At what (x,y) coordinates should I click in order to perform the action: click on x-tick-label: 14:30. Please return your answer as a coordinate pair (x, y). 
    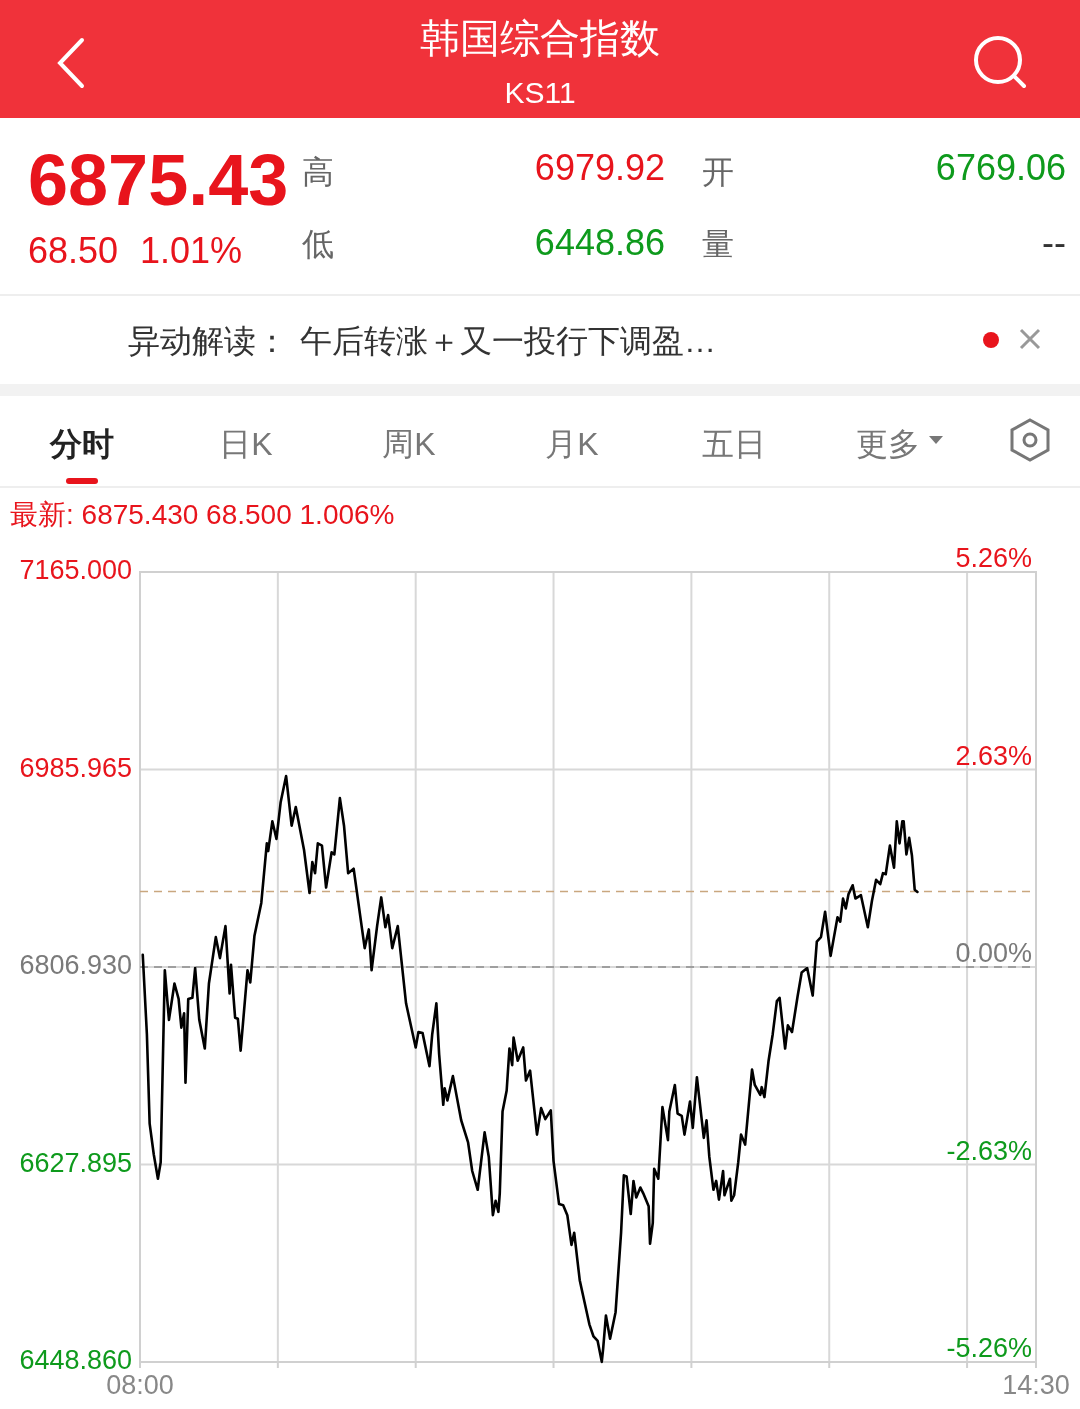
    Looking at the image, I should click on (1036, 1385).